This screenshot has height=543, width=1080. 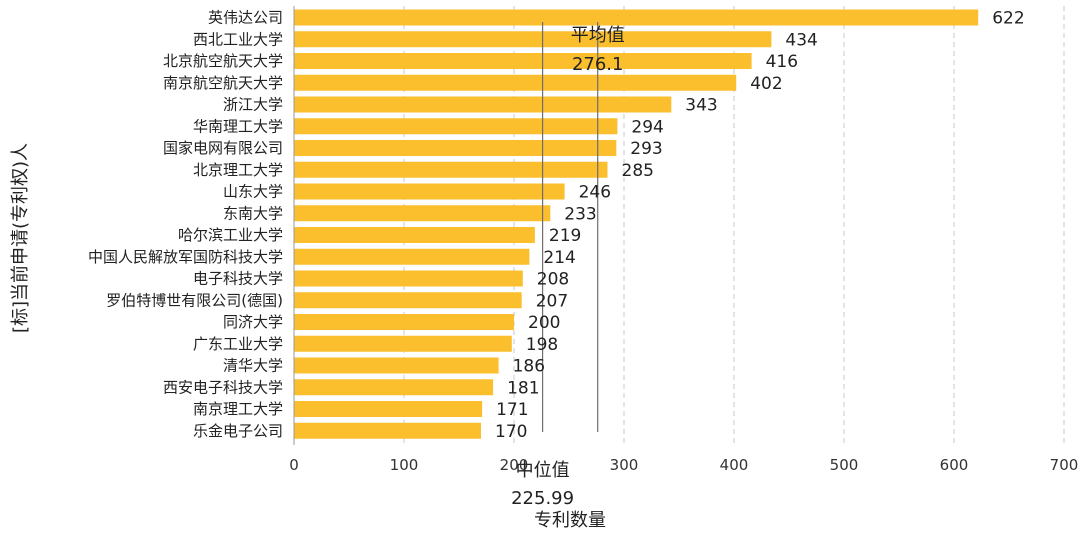 I want to click on data-label: 233, so click(x=580, y=214).